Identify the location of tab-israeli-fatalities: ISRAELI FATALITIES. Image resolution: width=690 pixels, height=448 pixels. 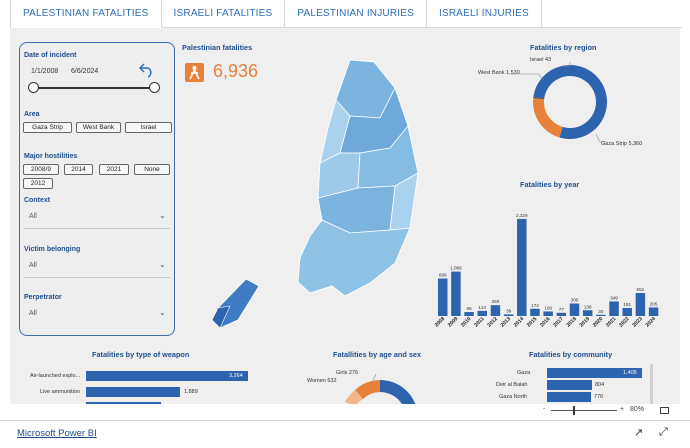
(223, 14).